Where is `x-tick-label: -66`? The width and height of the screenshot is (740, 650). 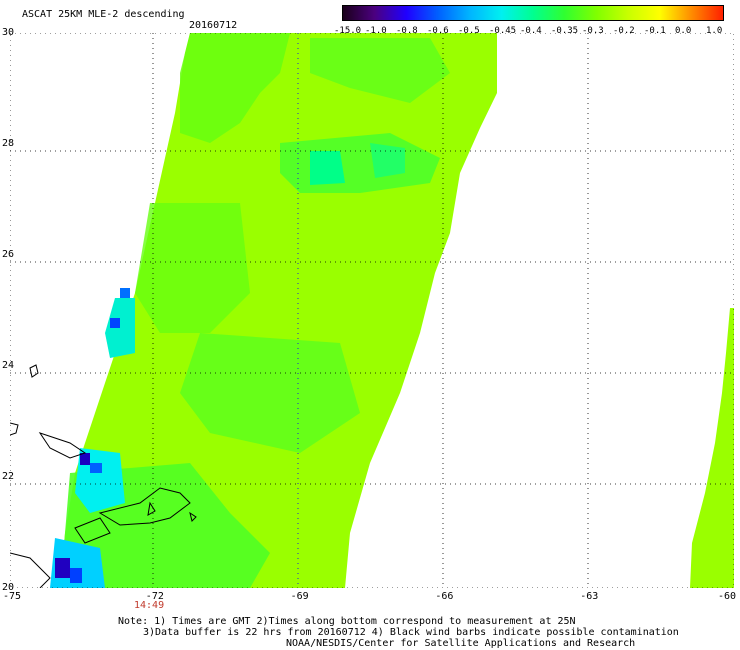 x-tick-label: -66 is located at coordinates (444, 596).